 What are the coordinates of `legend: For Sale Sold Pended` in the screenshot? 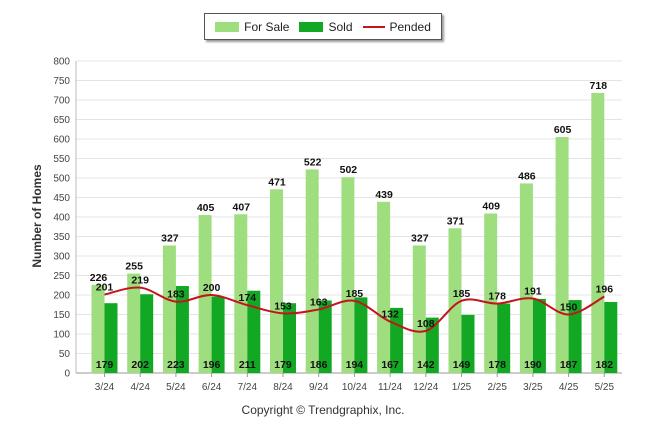 It's located at (323, 26).